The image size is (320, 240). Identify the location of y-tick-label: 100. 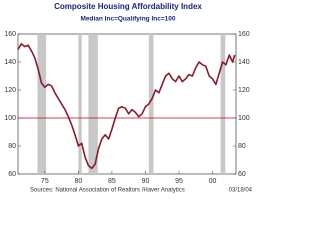
(10, 118).